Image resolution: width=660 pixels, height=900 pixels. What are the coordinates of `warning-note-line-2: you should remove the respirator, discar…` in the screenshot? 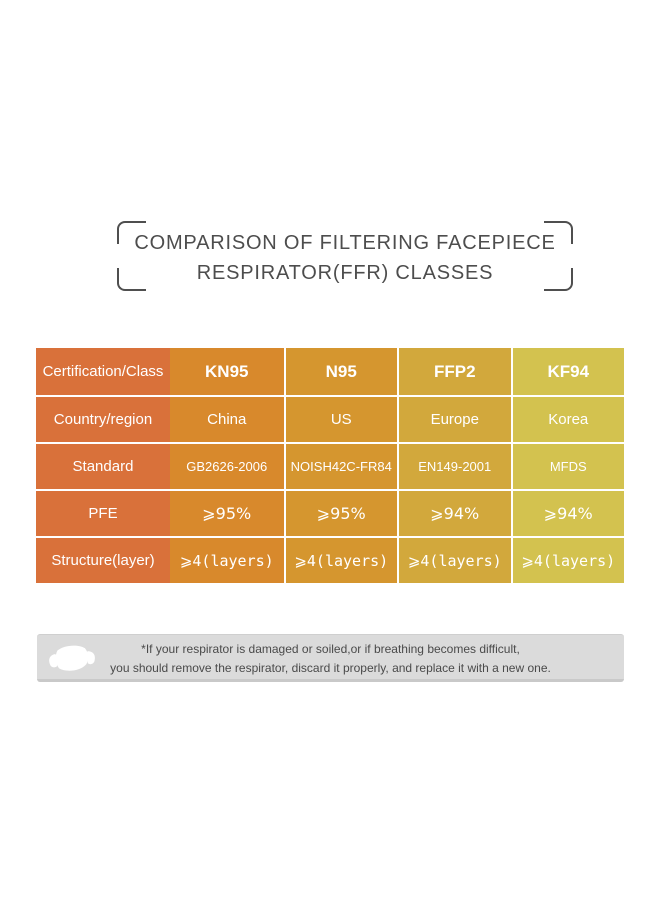 It's located at (330, 668).